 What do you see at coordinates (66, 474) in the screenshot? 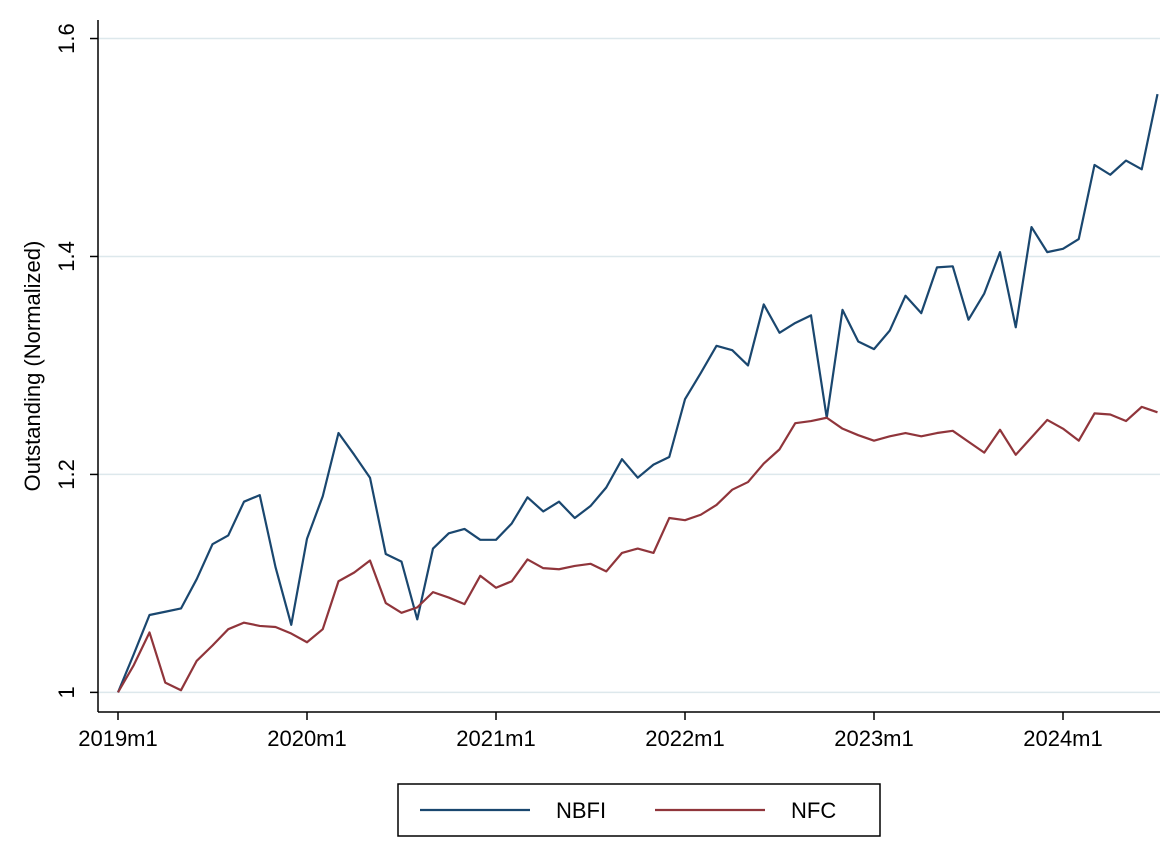
I see `y-tick-label: 1.2` at bounding box center [66, 474].